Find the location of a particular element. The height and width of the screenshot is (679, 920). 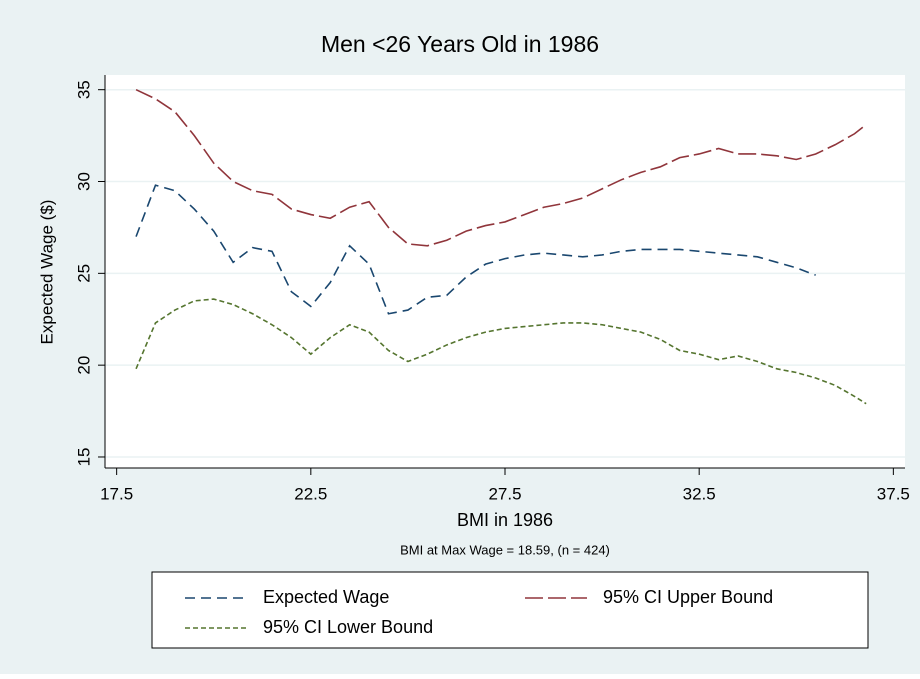

y-axis-label: Expected Wage ($) is located at coordinates (46, 272).